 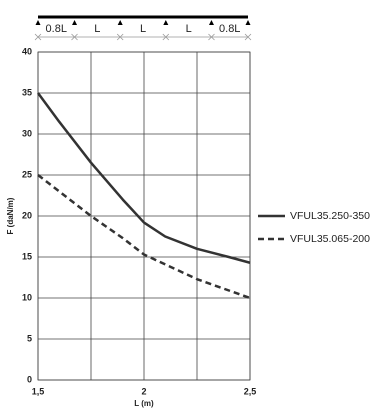 I want to click on x-tick-label: 1,5, so click(x=38, y=391).